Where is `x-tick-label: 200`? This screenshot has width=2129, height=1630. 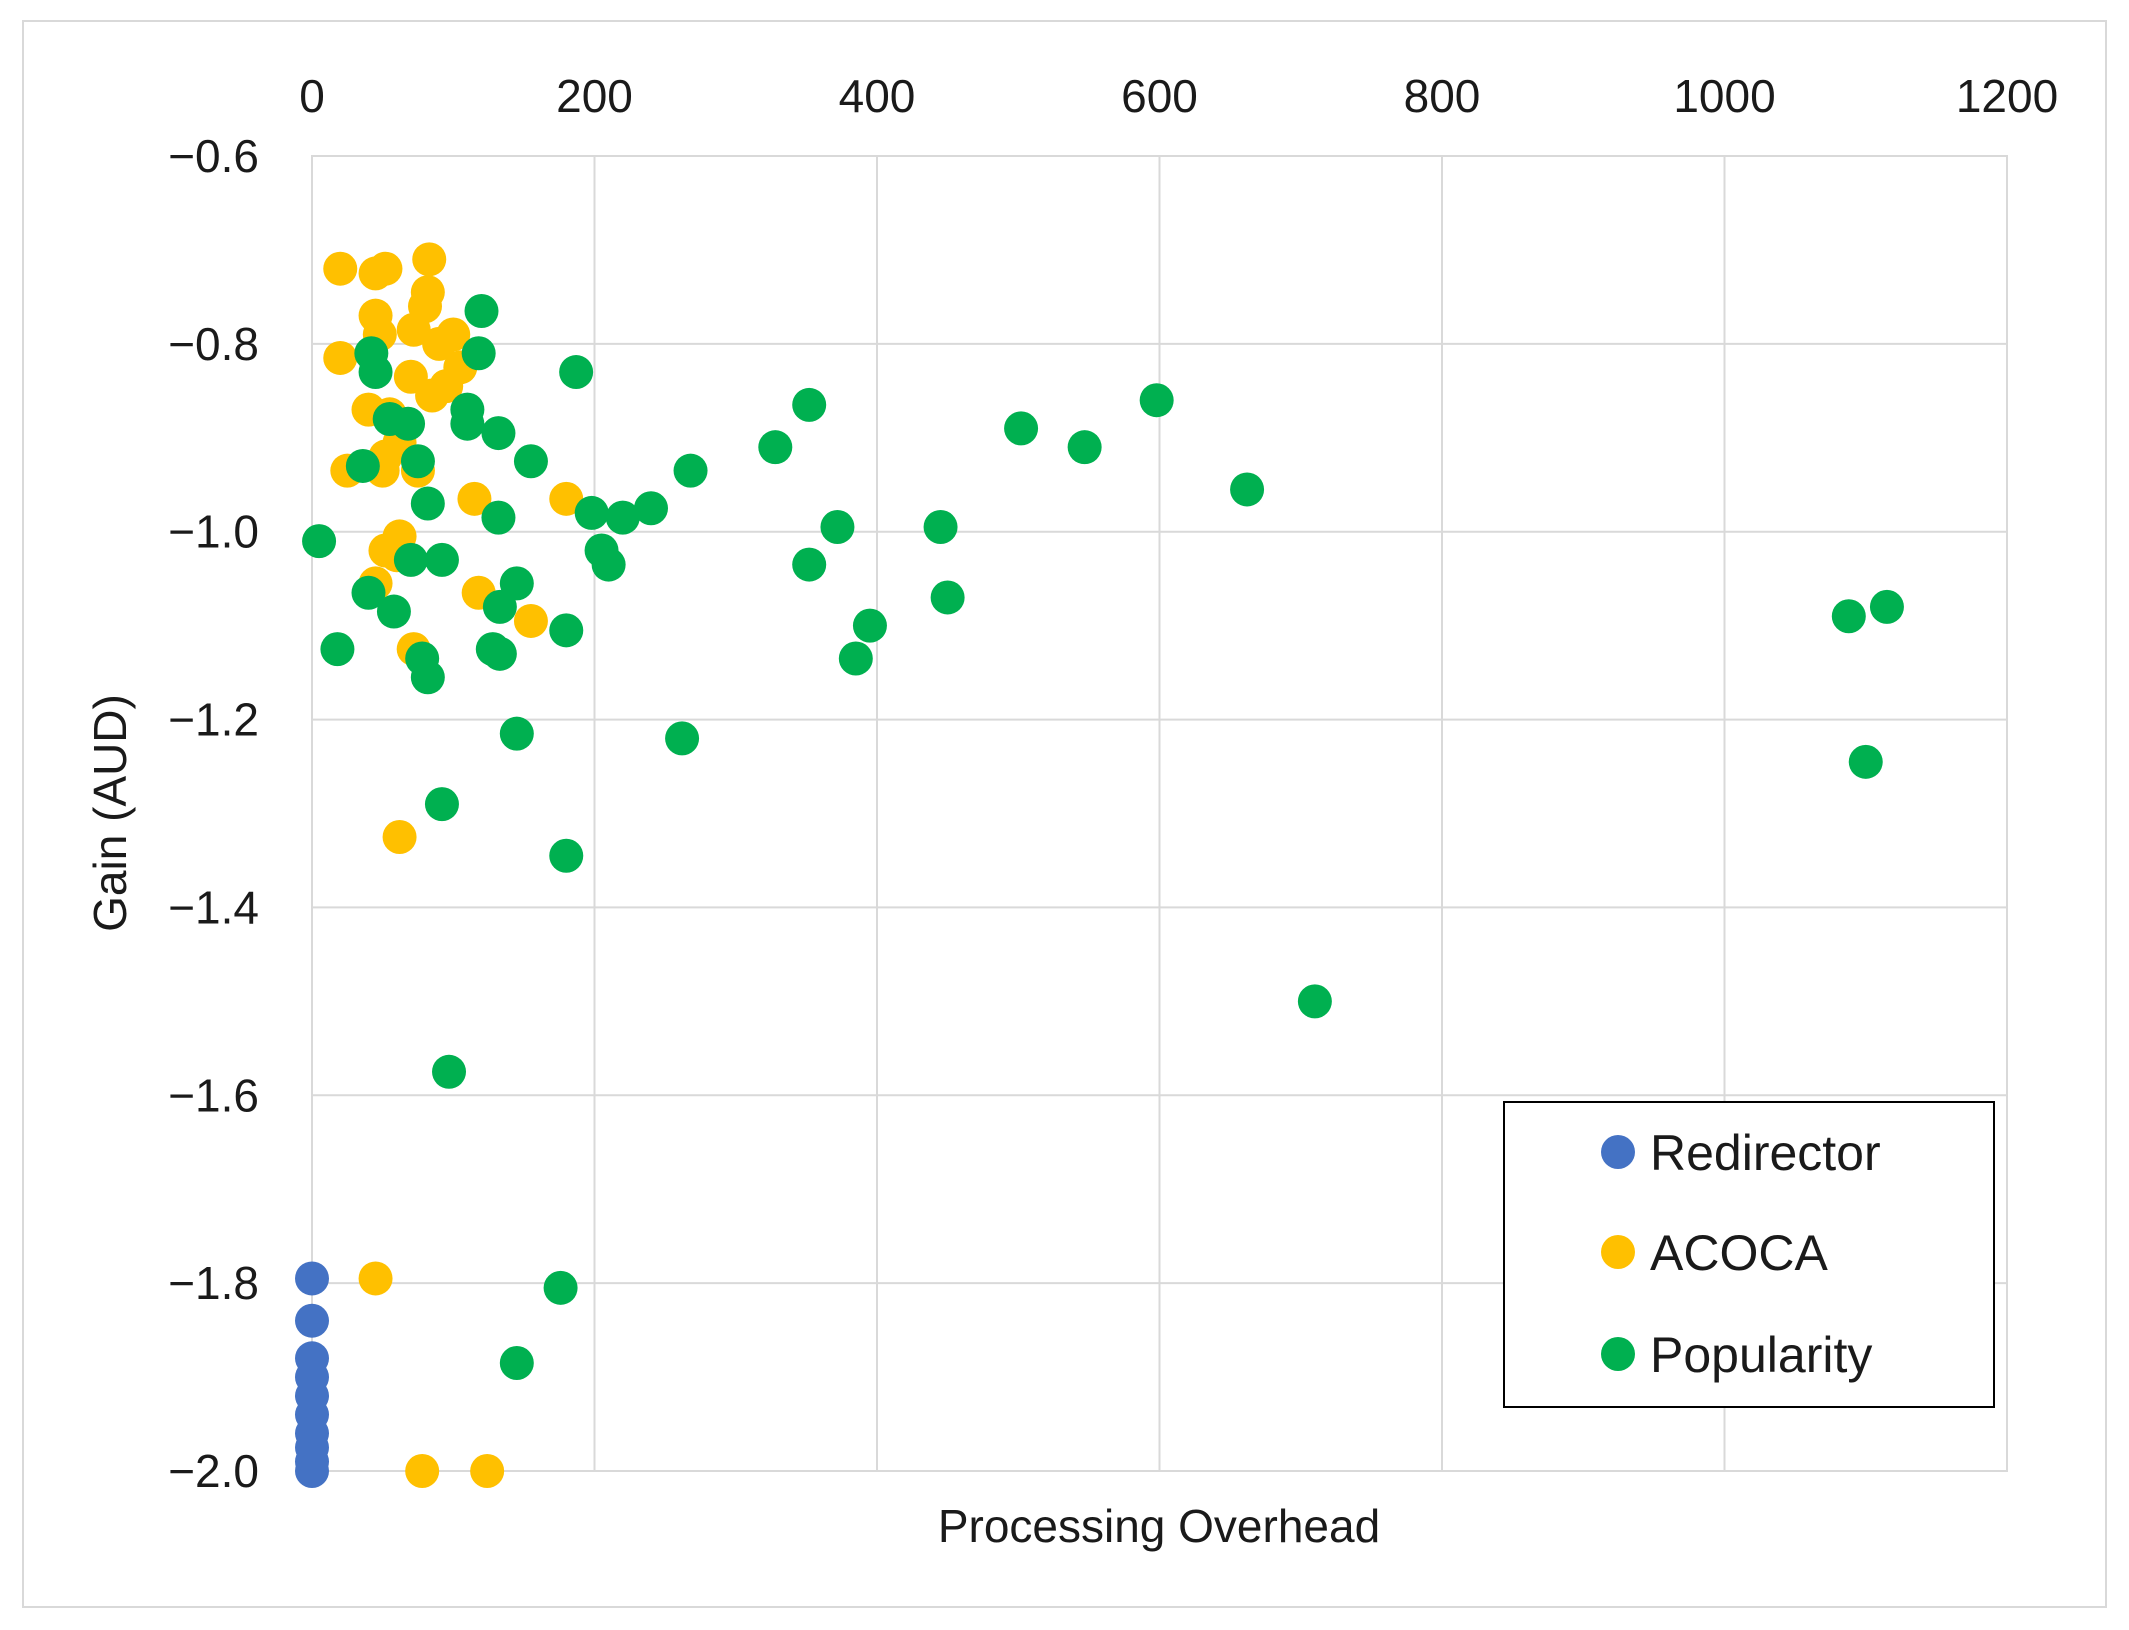 x-tick-label: 200 is located at coordinates (594, 96).